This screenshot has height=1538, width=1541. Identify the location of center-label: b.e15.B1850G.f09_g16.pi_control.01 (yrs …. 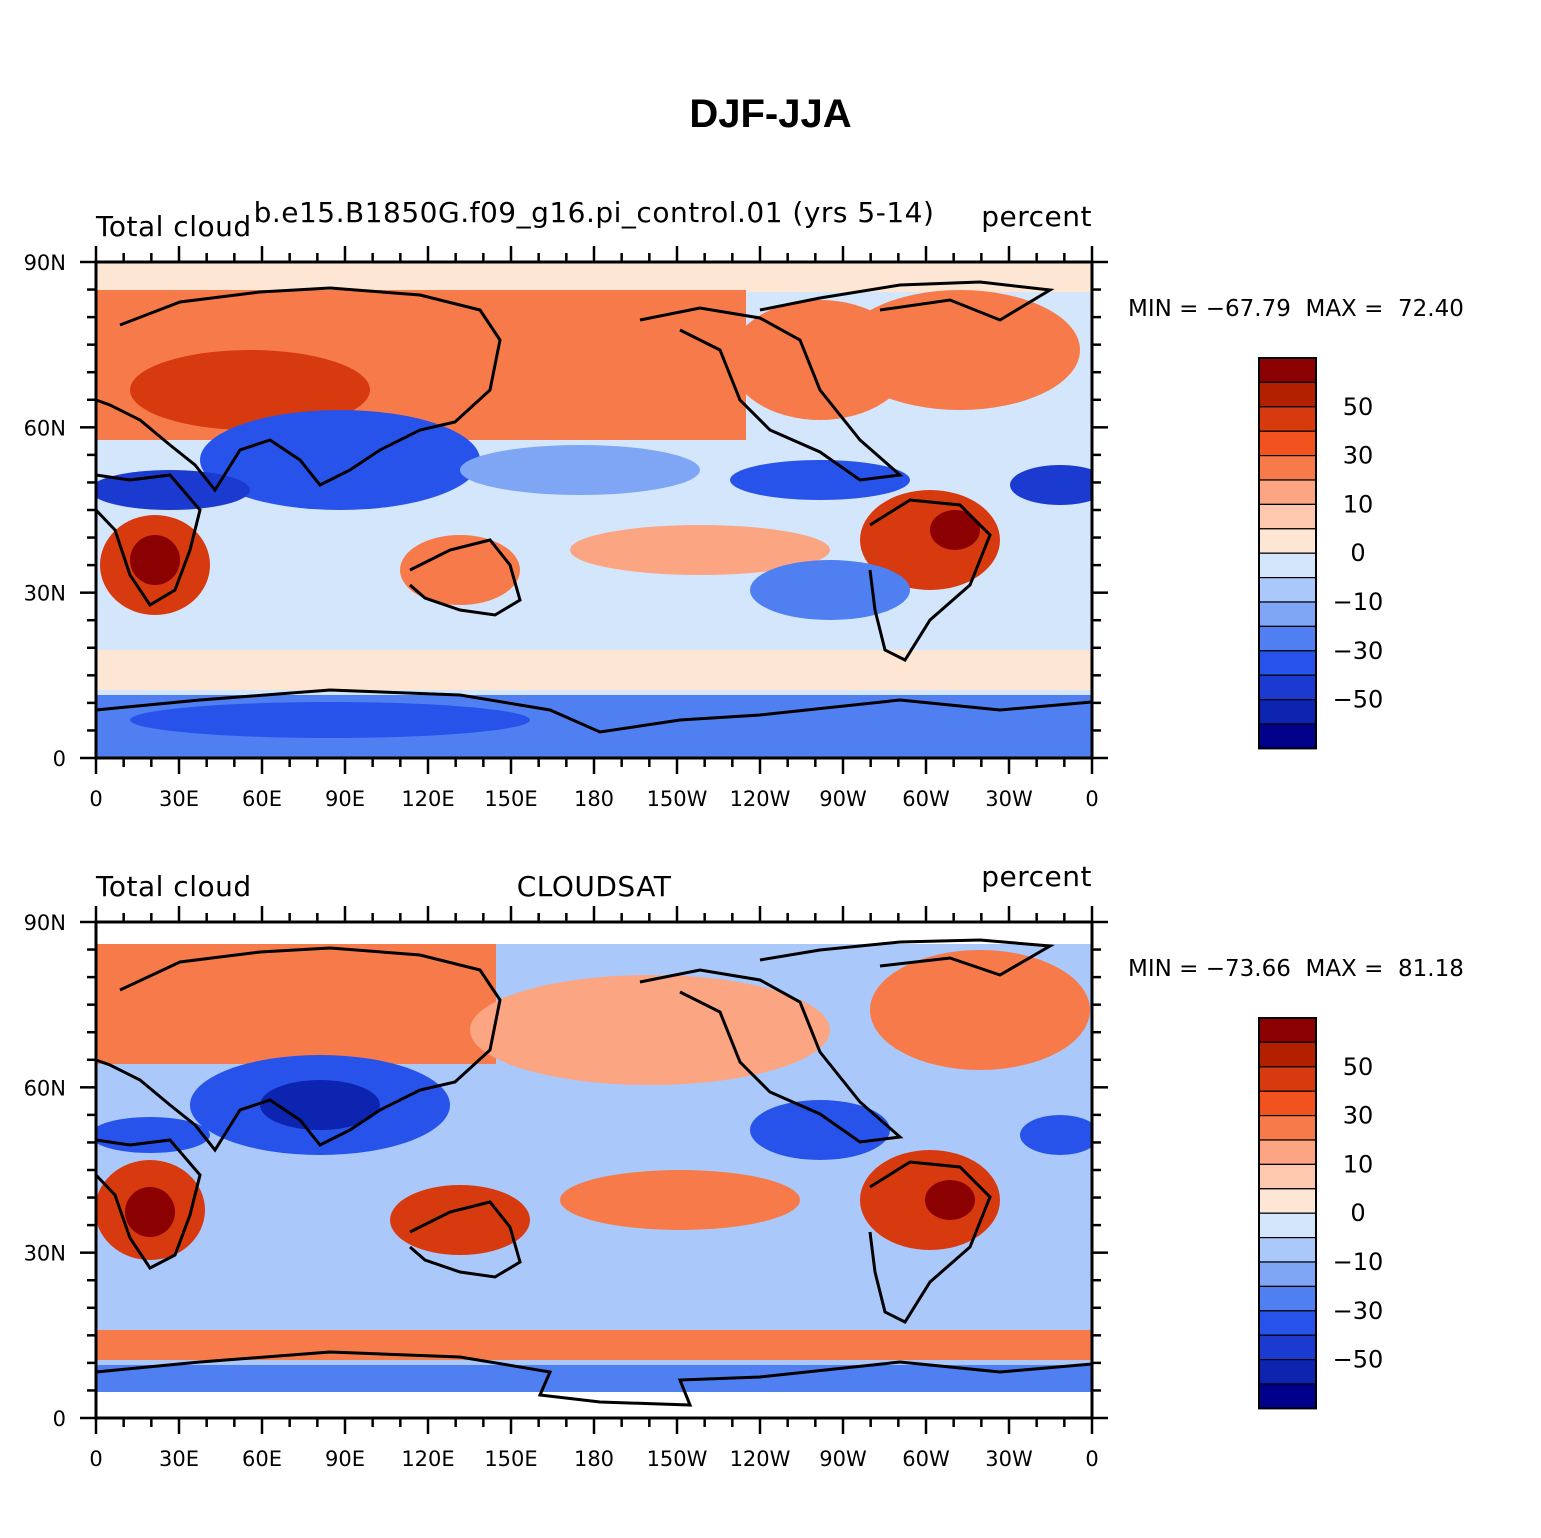
(594, 212).